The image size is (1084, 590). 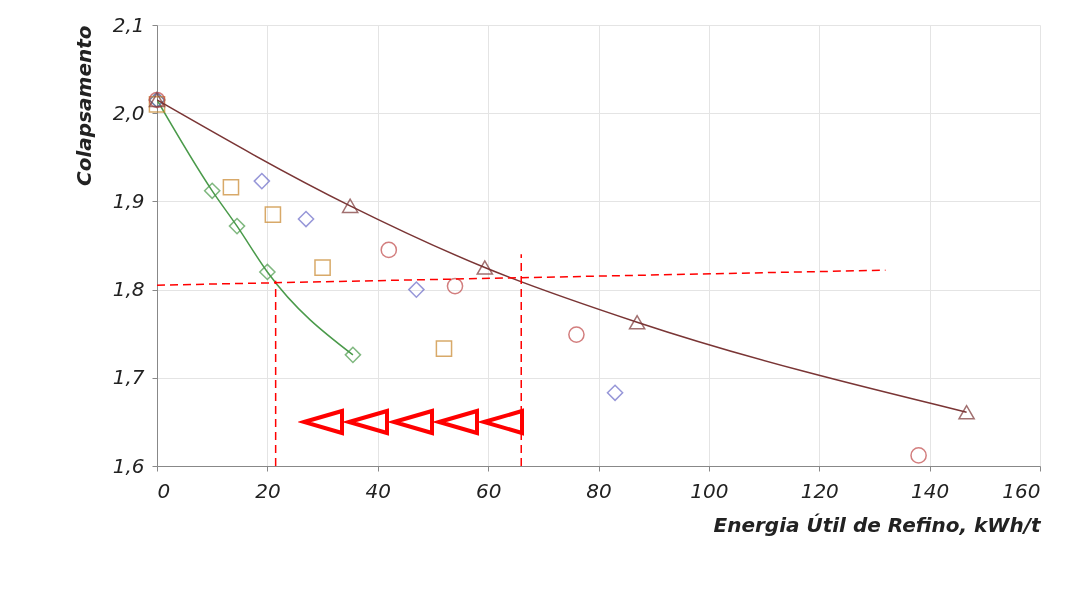 I want to click on x-tick-label: 160, so click(x=1021, y=490).